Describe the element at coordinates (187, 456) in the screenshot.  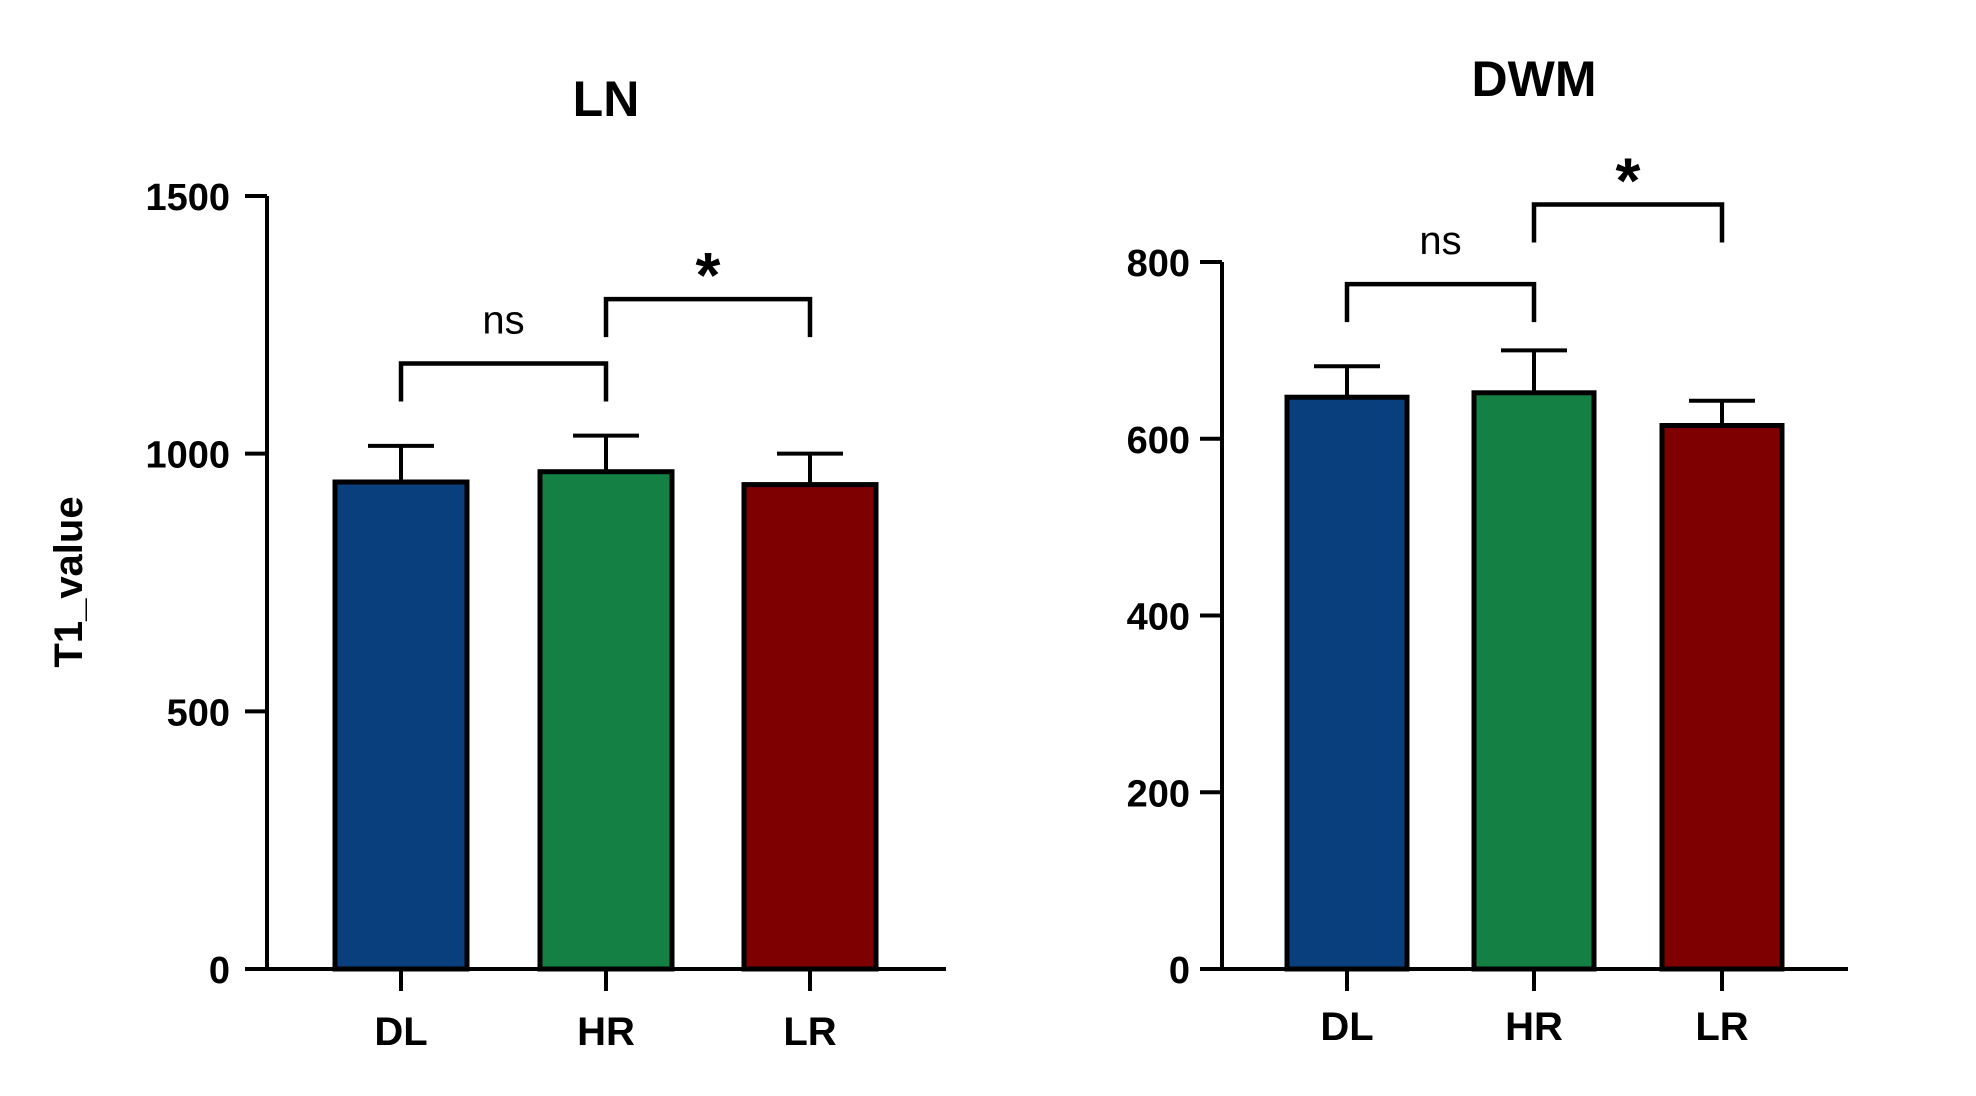
I see `y-tick-label: 1000` at that location.